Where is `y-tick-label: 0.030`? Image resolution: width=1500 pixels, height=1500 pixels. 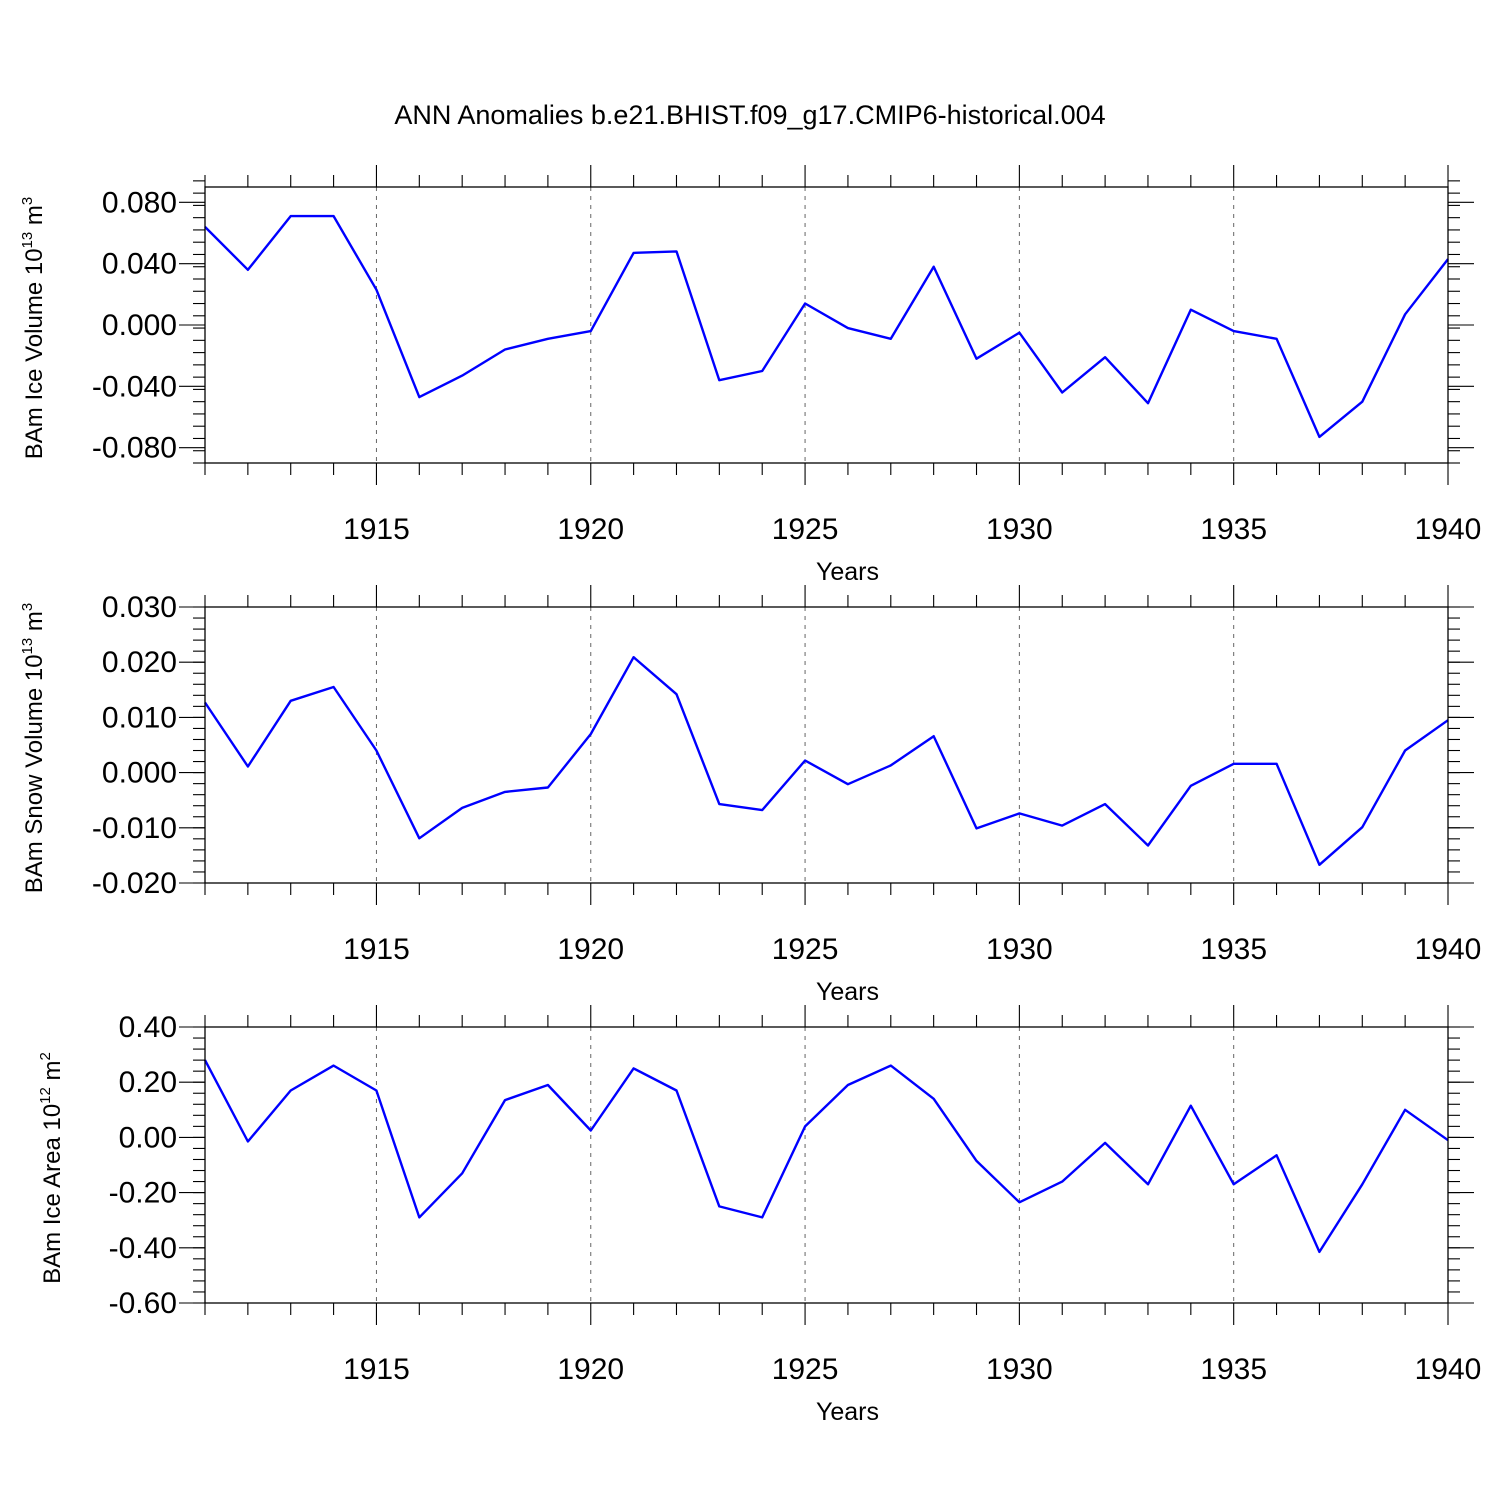
y-tick-label: 0.030 is located at coordinates (139, 607).